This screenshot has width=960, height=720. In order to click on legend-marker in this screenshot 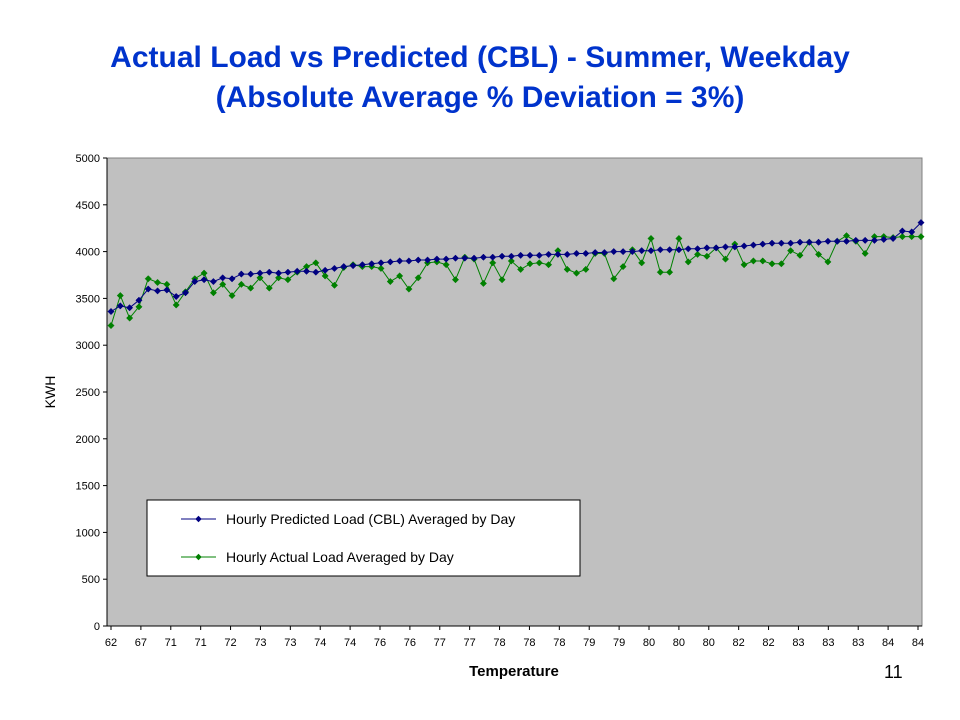, I will do `click(198, 519)`.